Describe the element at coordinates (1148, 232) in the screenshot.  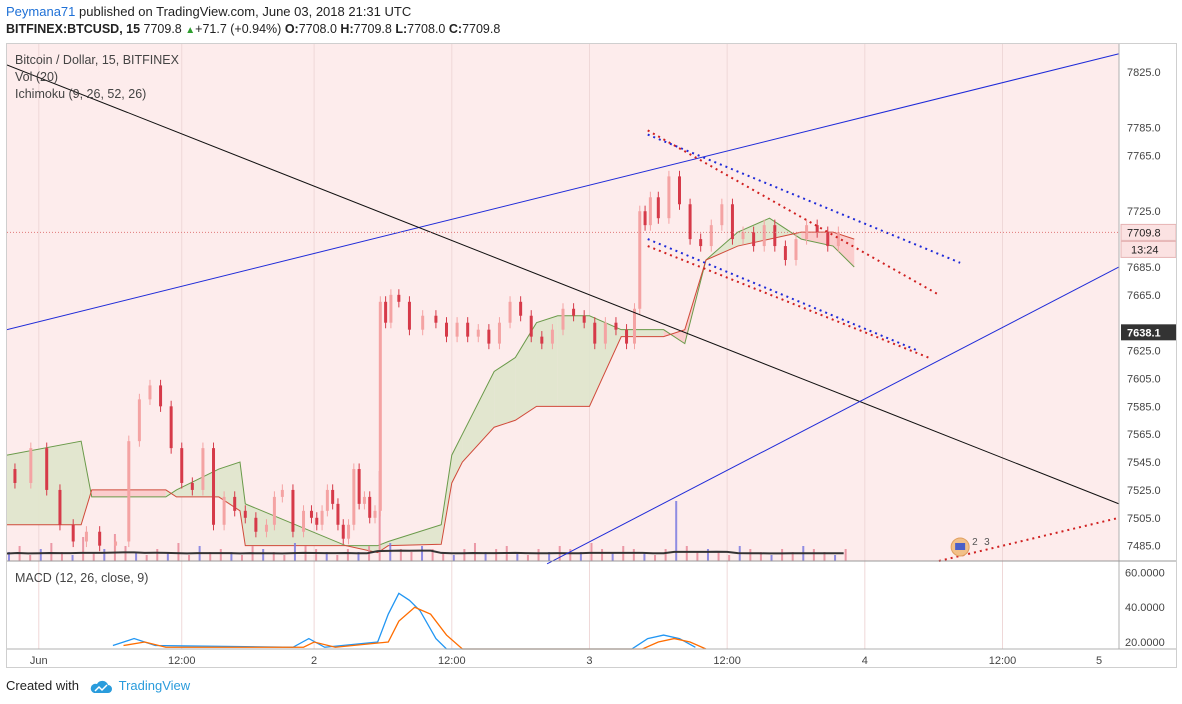
I see `price-label-box` at that location.